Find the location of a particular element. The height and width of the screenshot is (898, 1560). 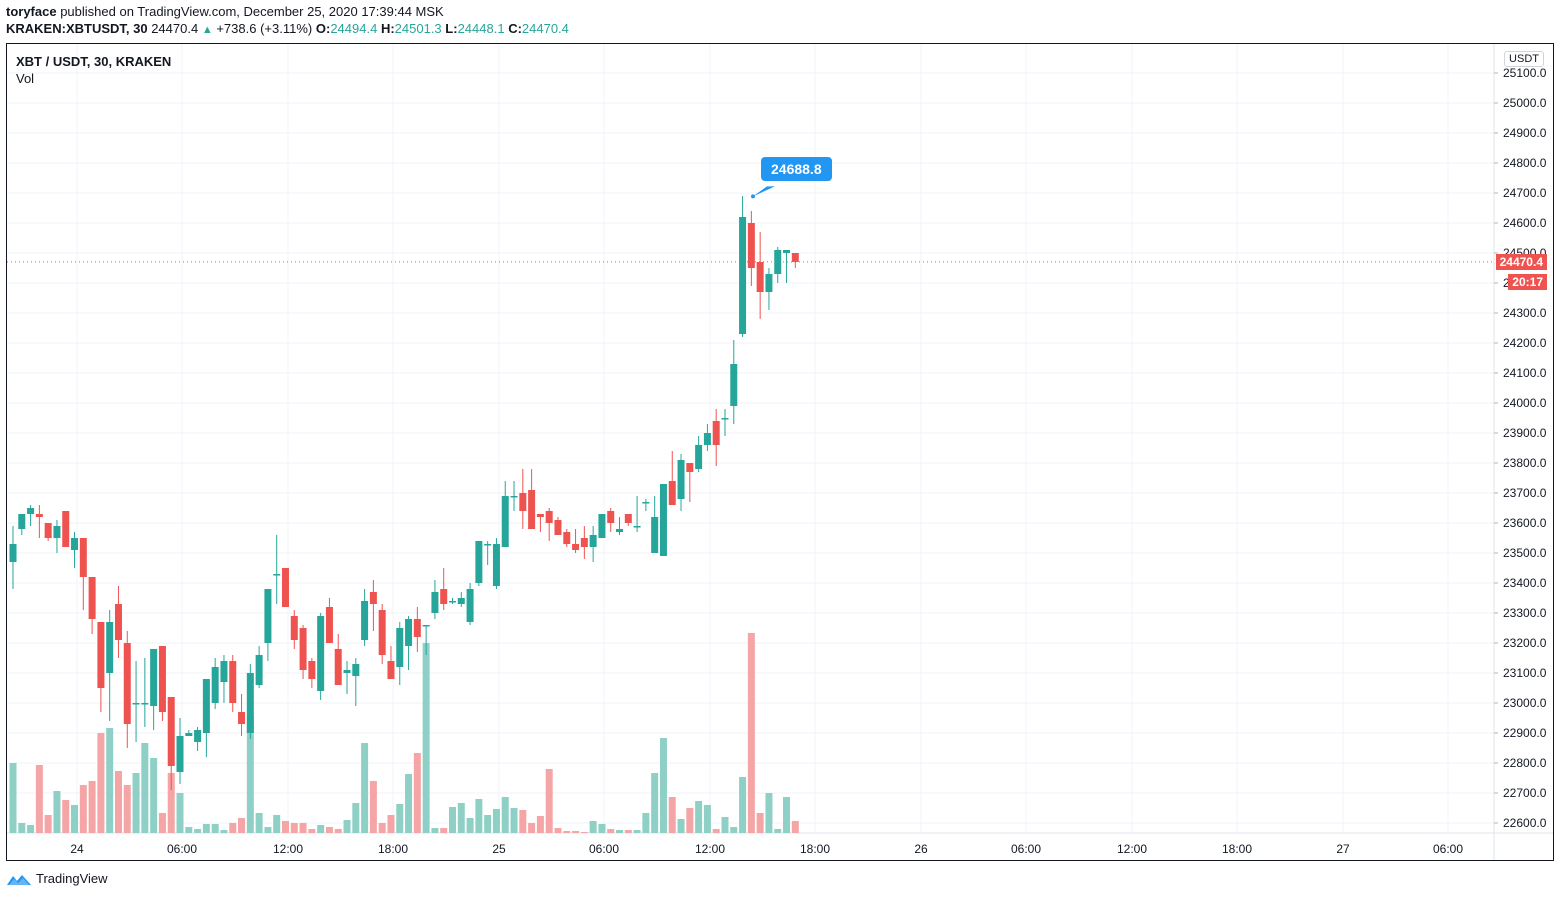

close-value: 24470.4 is located at coordinates (545, 28).